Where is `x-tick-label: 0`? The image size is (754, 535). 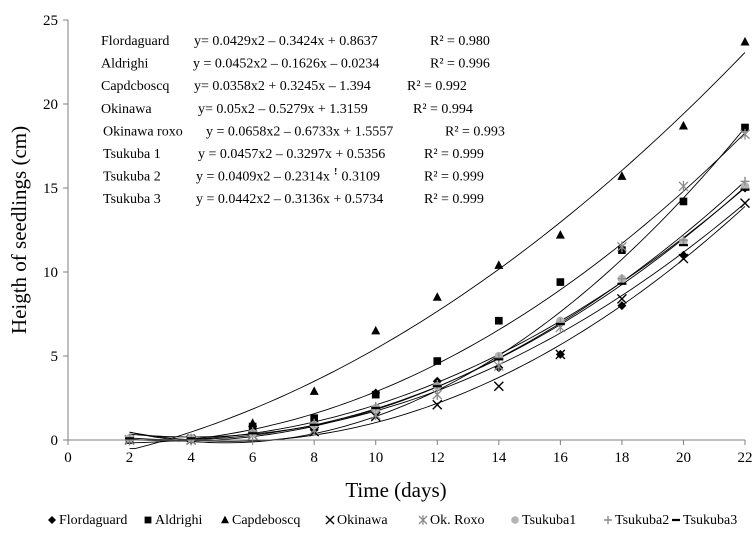 x-tick-label: 0 is located at coordinates (68, 458).